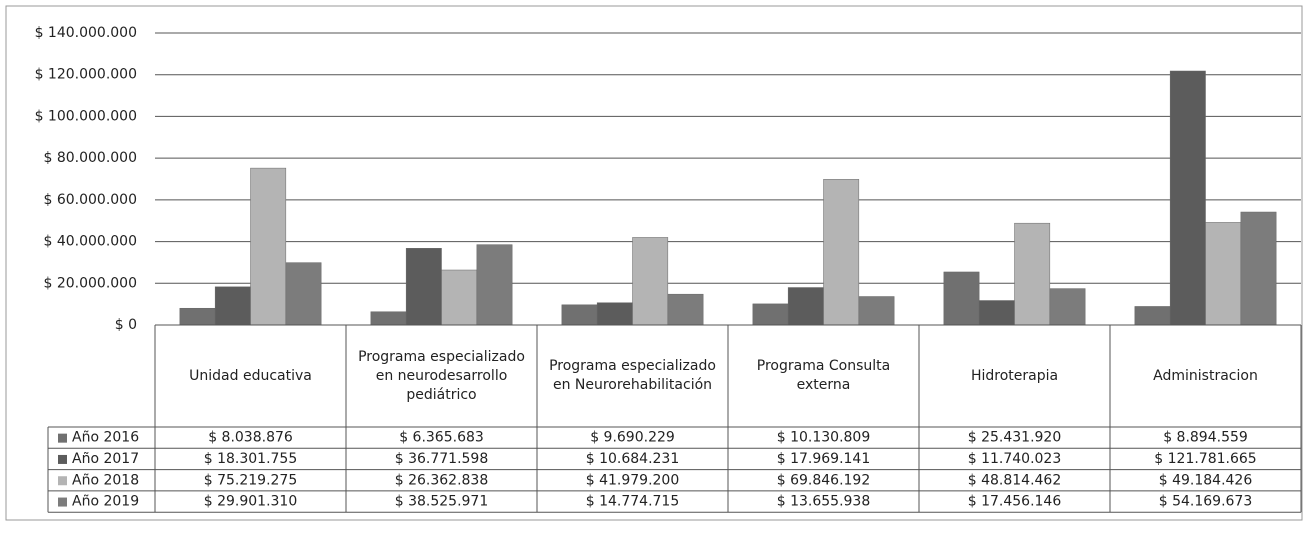 Image resolution: width=1307 pixels, height=548 pixels. Describe the element at coordinates (105, 459) in the screenshot. I see `legend-label: Año 2017` at that location.